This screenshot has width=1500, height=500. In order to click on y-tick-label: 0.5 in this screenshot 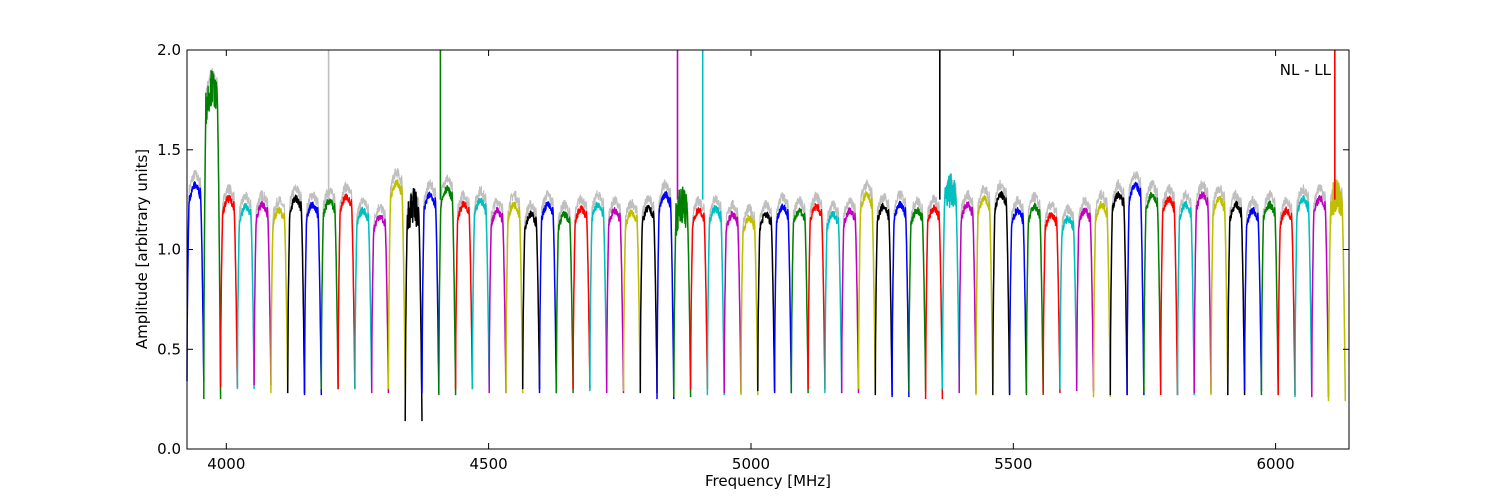, I will do `click(169, 349)`.